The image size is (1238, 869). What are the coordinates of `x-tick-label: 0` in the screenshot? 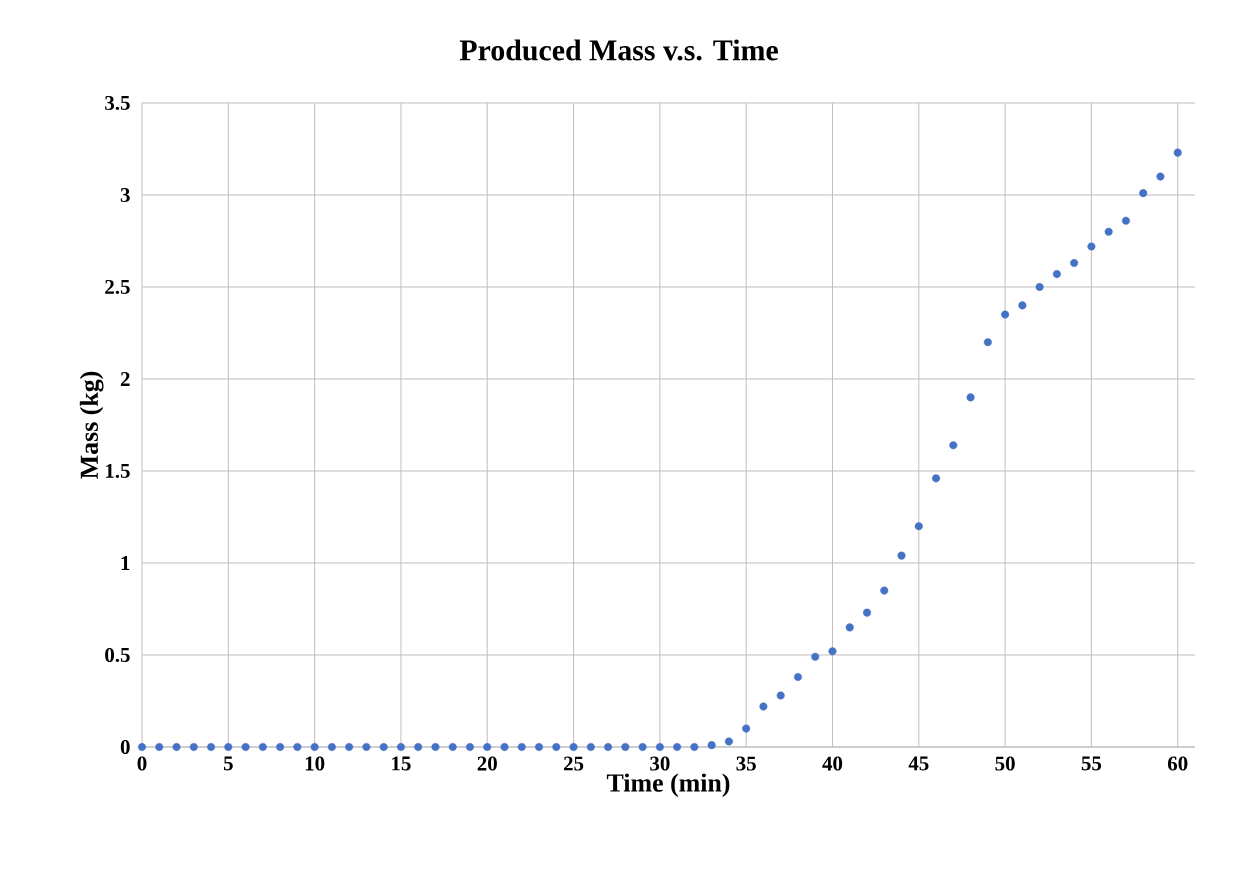 It's located at (142, 763).